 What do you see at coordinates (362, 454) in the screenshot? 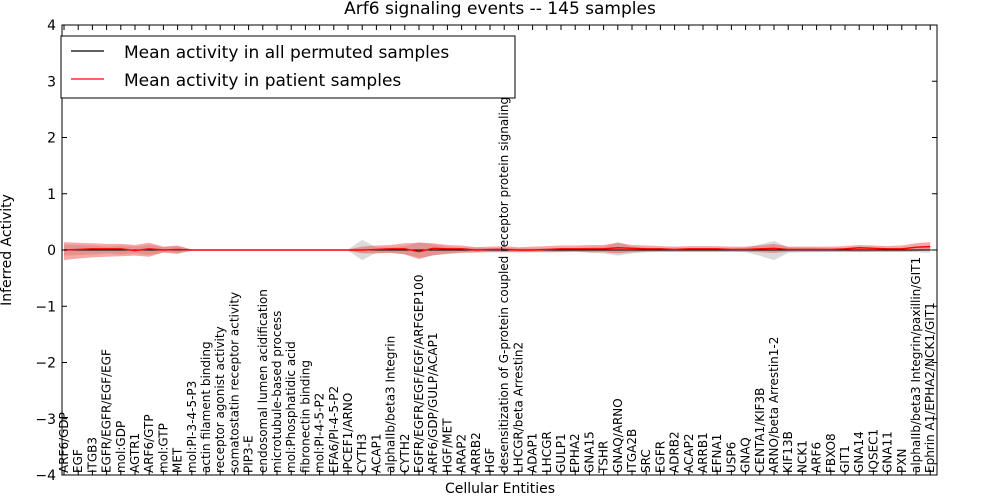
I see `x-tick-label: CYTH3` at bounding box center [362, 454].